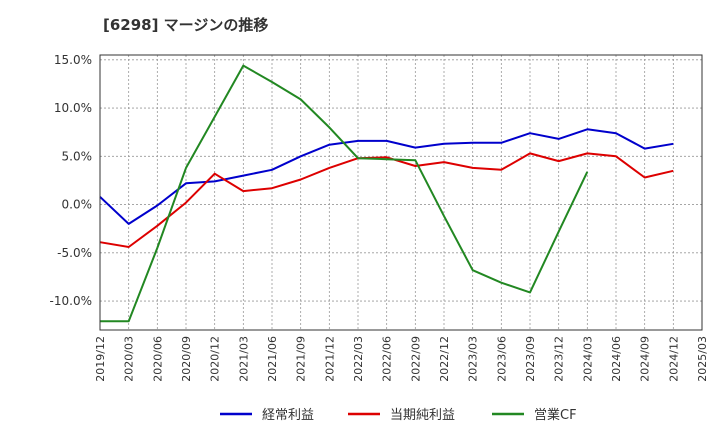 The height and width of the screenshot is (440, 720). I want to click on x-tick-label: 2024/09, so click(645, 359).